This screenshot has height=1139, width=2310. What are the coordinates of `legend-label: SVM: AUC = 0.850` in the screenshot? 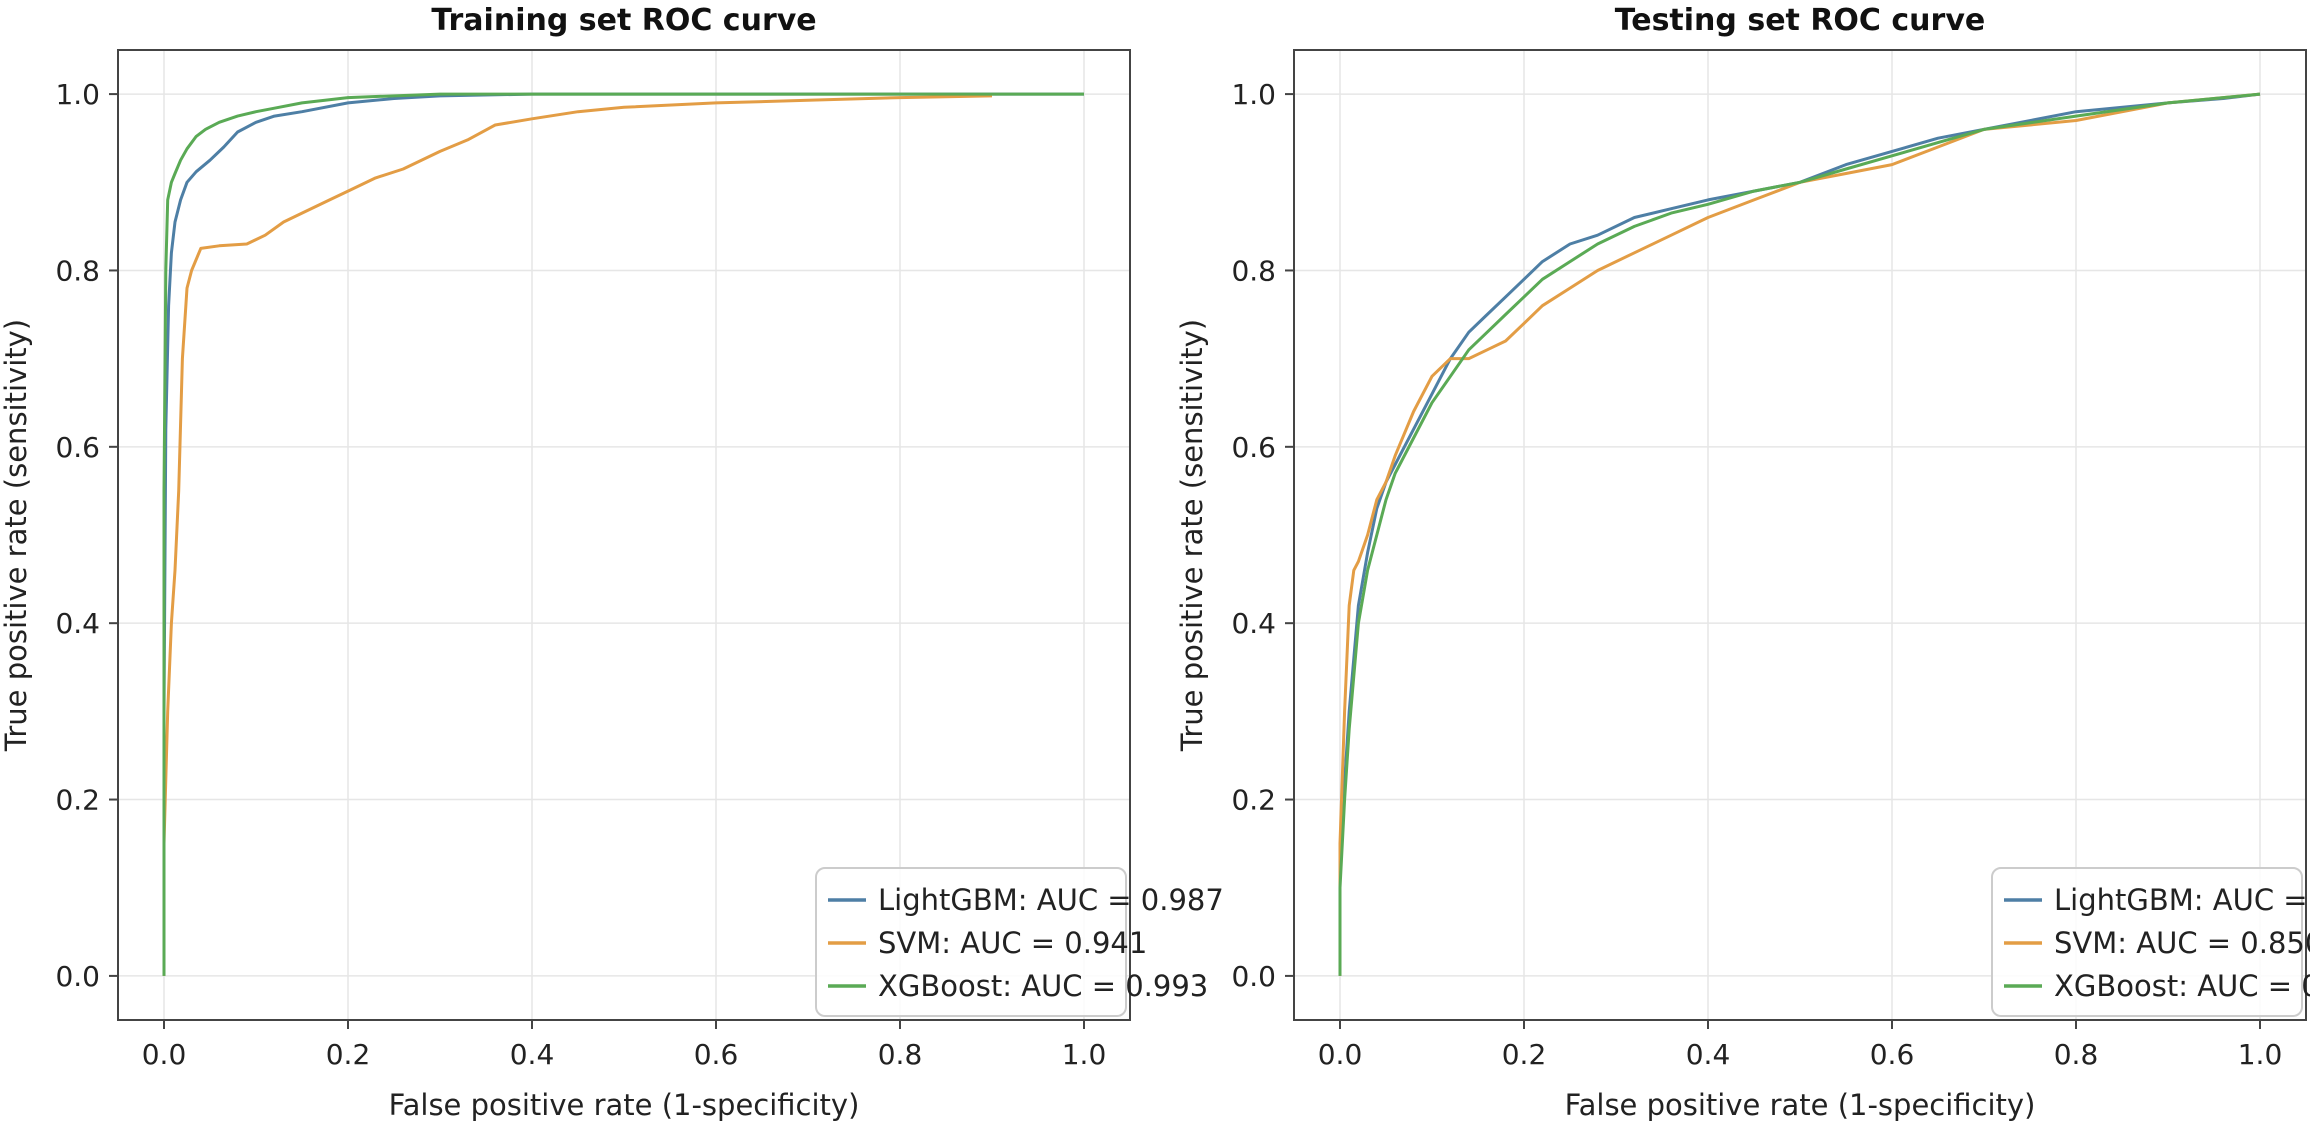 It's located at (2182, 943).